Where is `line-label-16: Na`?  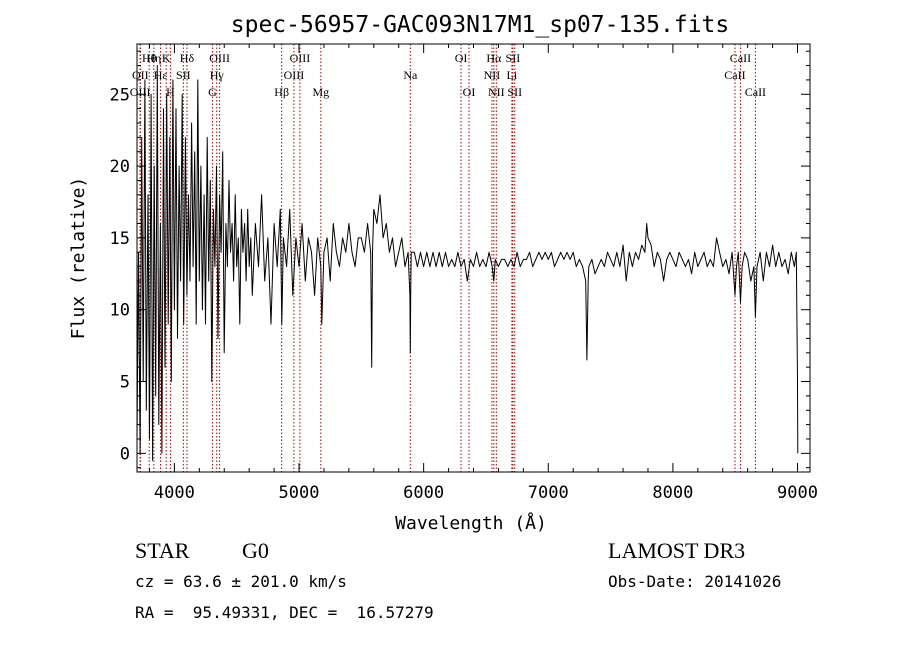
line-label-16: Na is located at coordinates (410, 75).